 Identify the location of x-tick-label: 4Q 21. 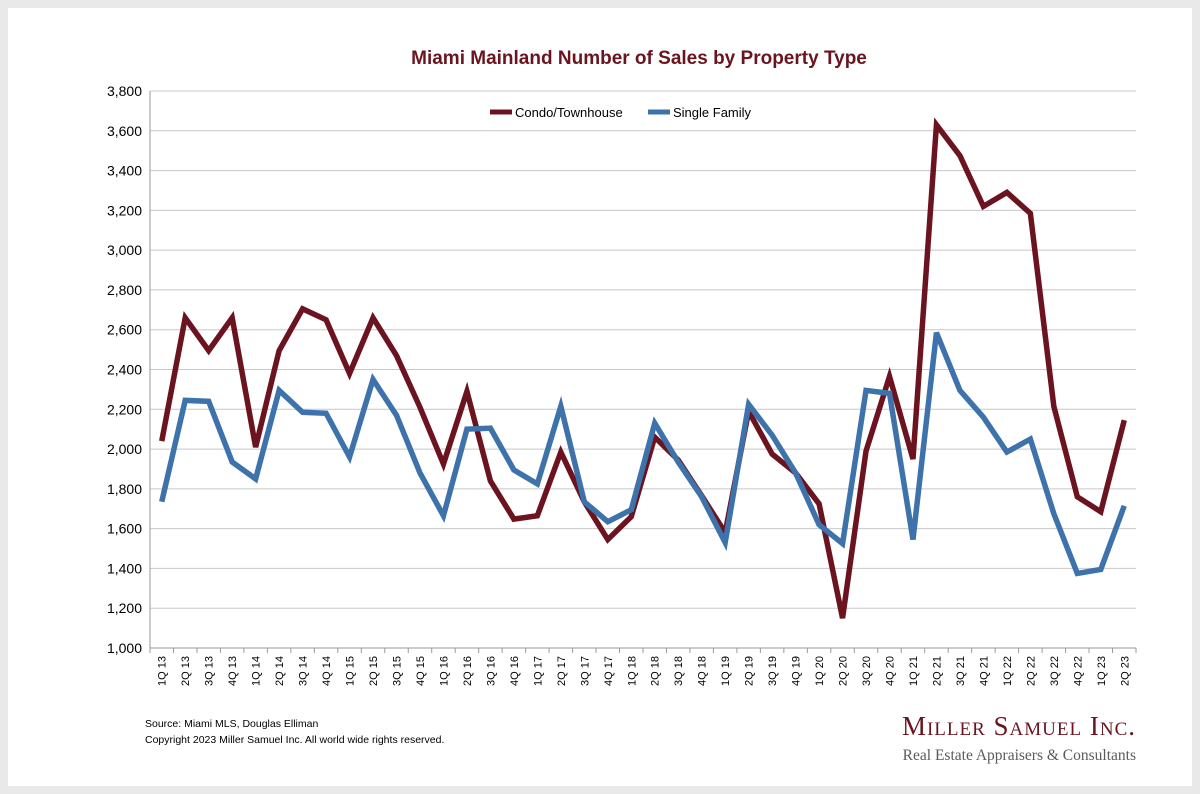
(984, 671).